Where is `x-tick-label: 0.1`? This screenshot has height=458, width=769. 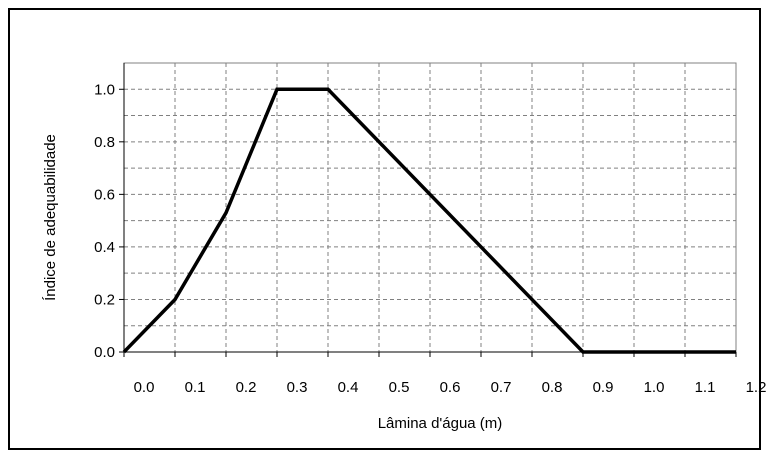 x-tick-label: 0.1 is located at coordinates (195, 387).